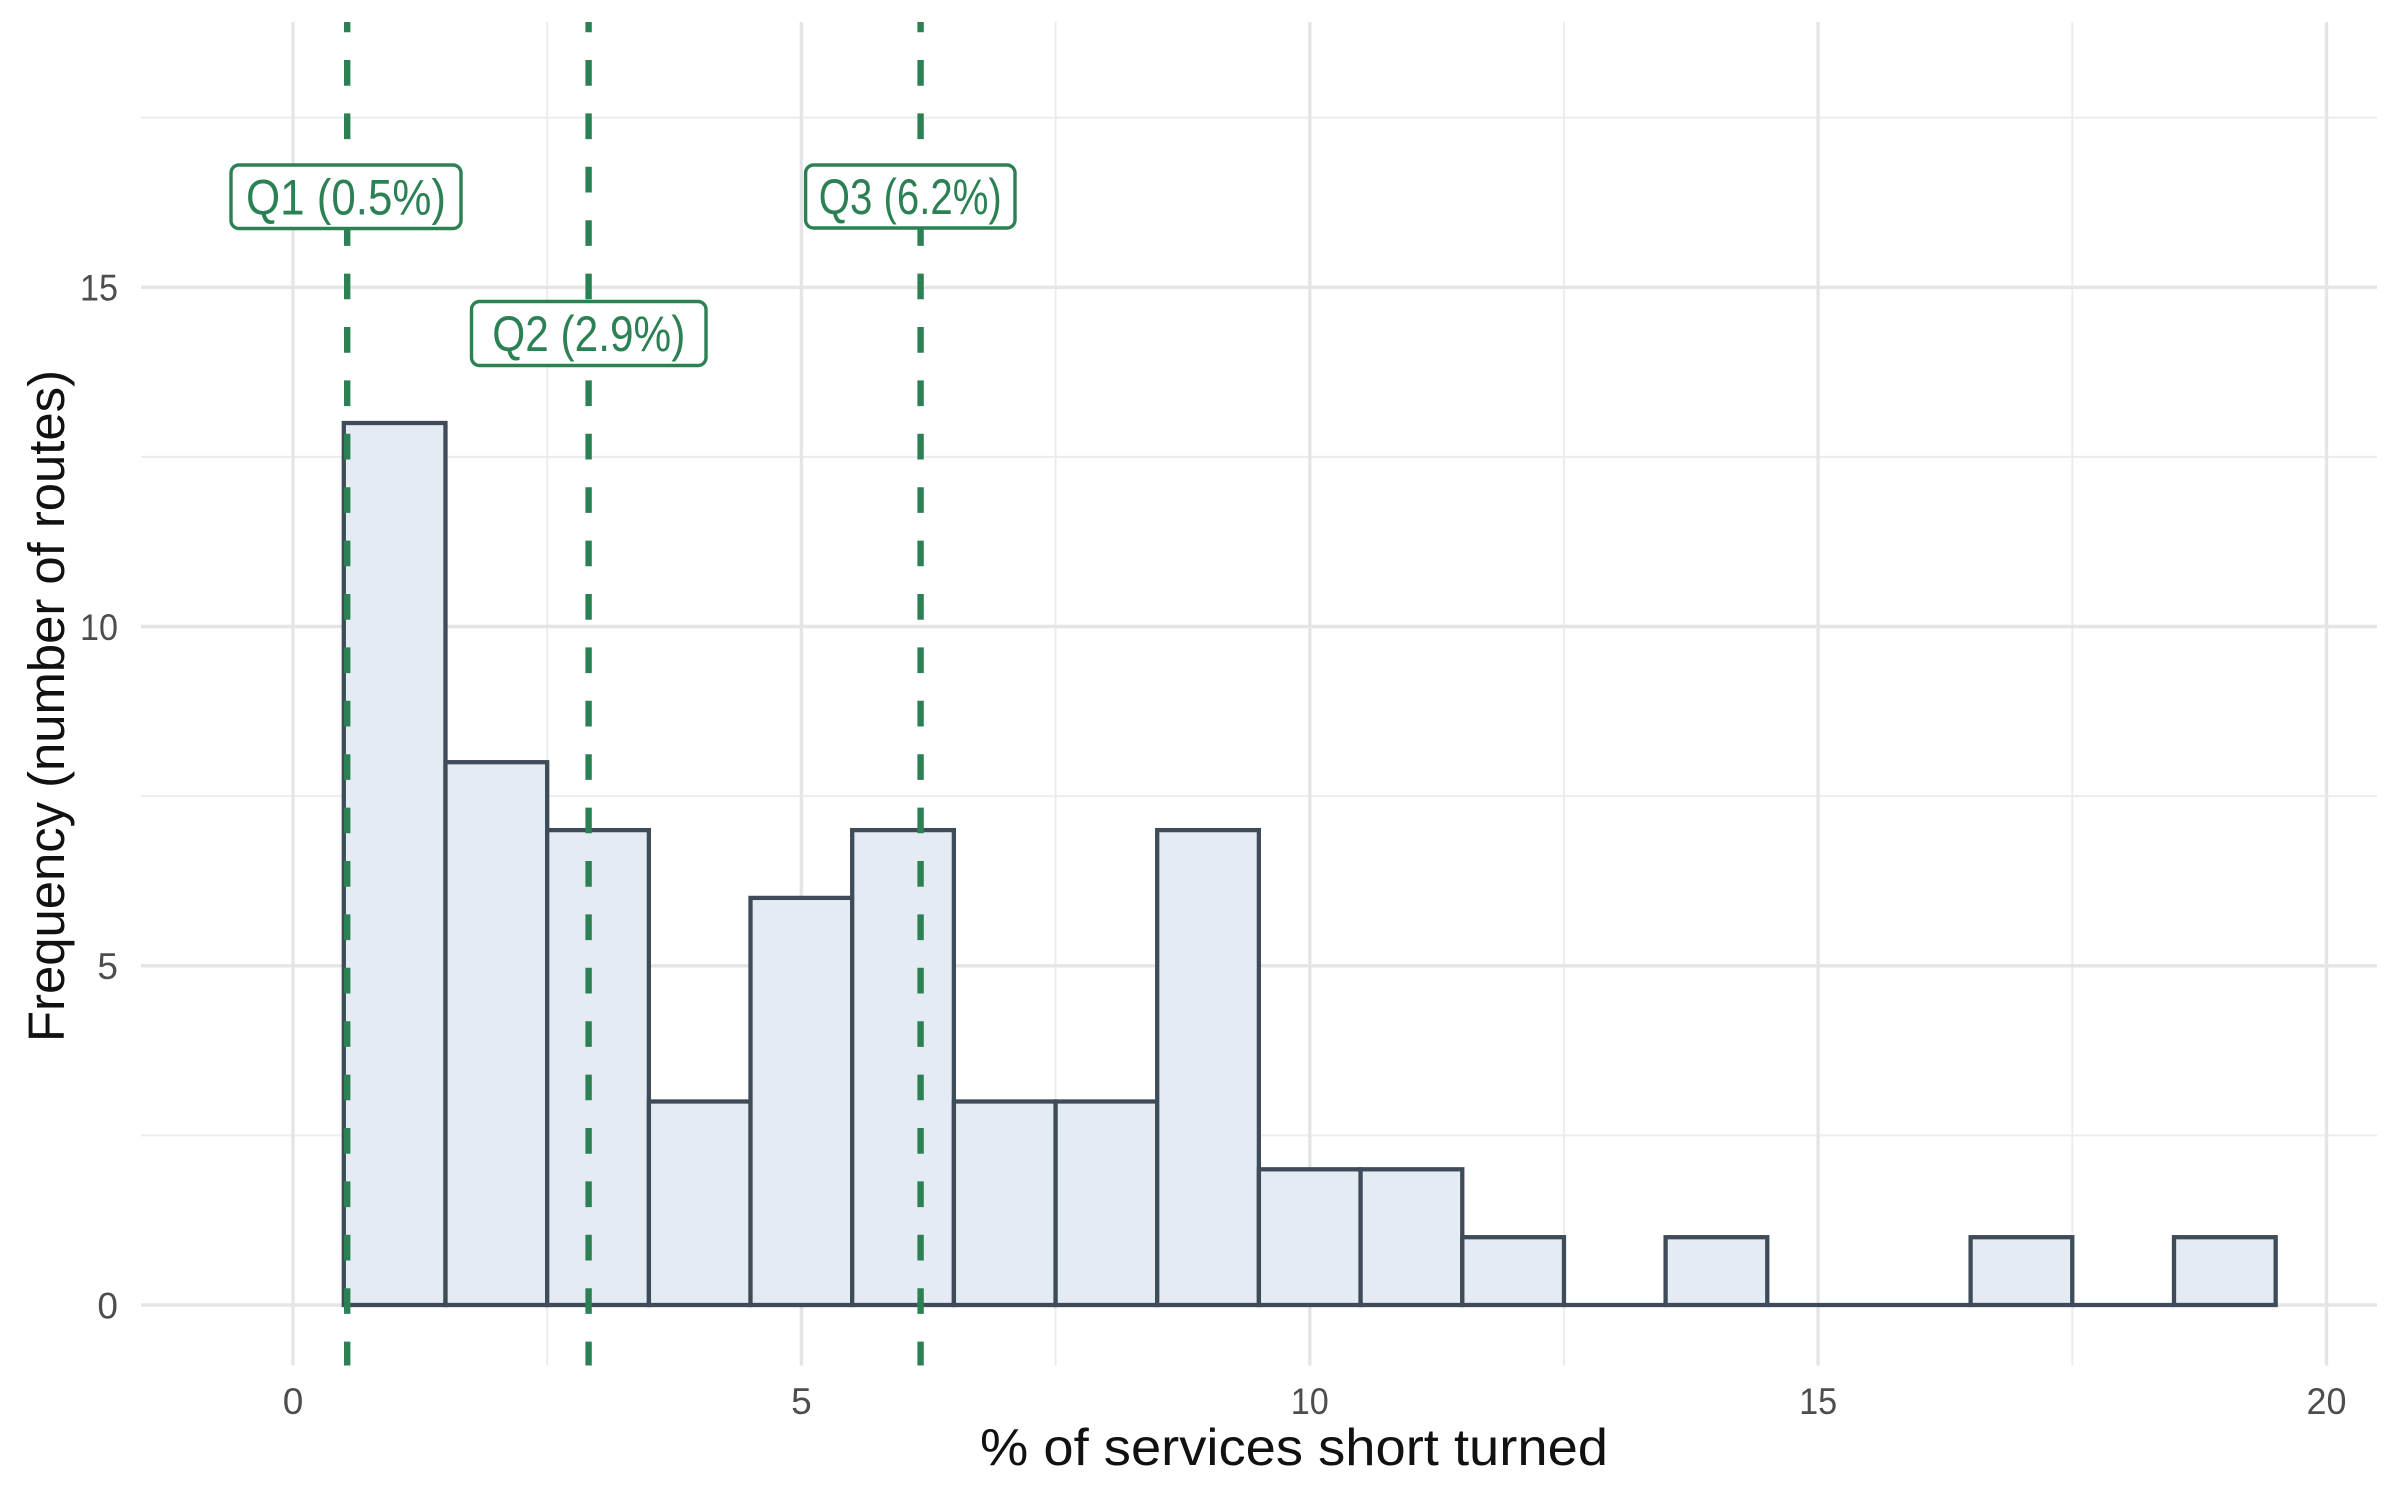  Describe the element at coordinates (2327, 1401) in the screenshot. I see `svg-text: 20` at that location.